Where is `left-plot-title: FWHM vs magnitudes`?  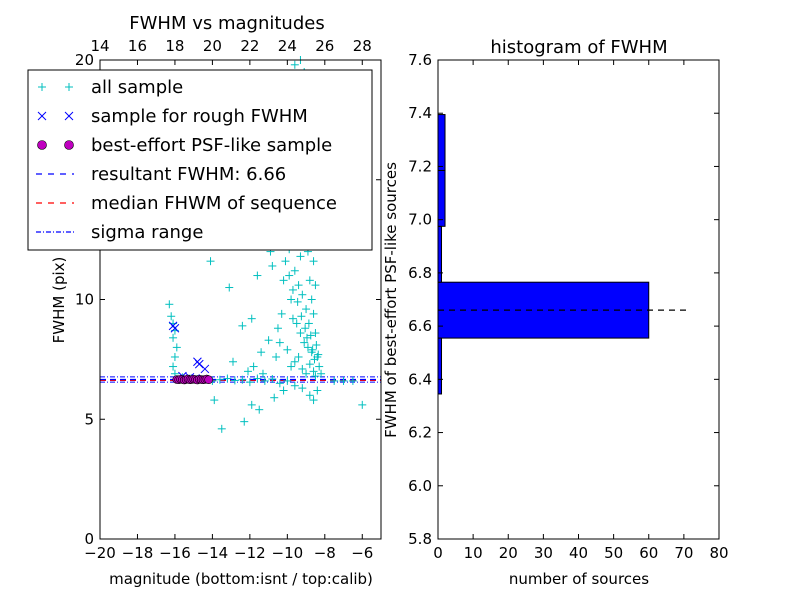
left-plot-title: FWHM vs magnitudes is located at coordinates (226, 23).